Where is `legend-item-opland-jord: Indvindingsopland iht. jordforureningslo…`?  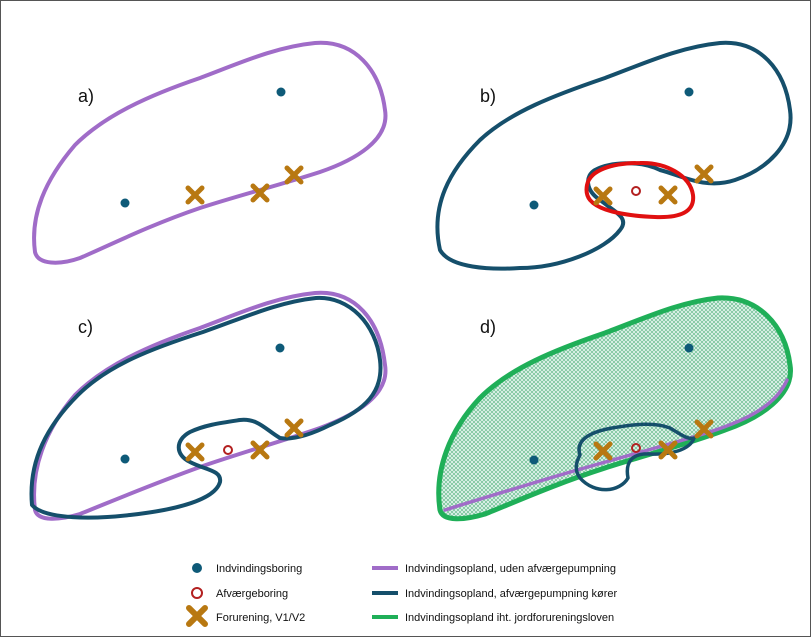 legend-item-opland-jord: Indvindingsopland iht. jordforureningslo… is located at coordinates (493, 618).